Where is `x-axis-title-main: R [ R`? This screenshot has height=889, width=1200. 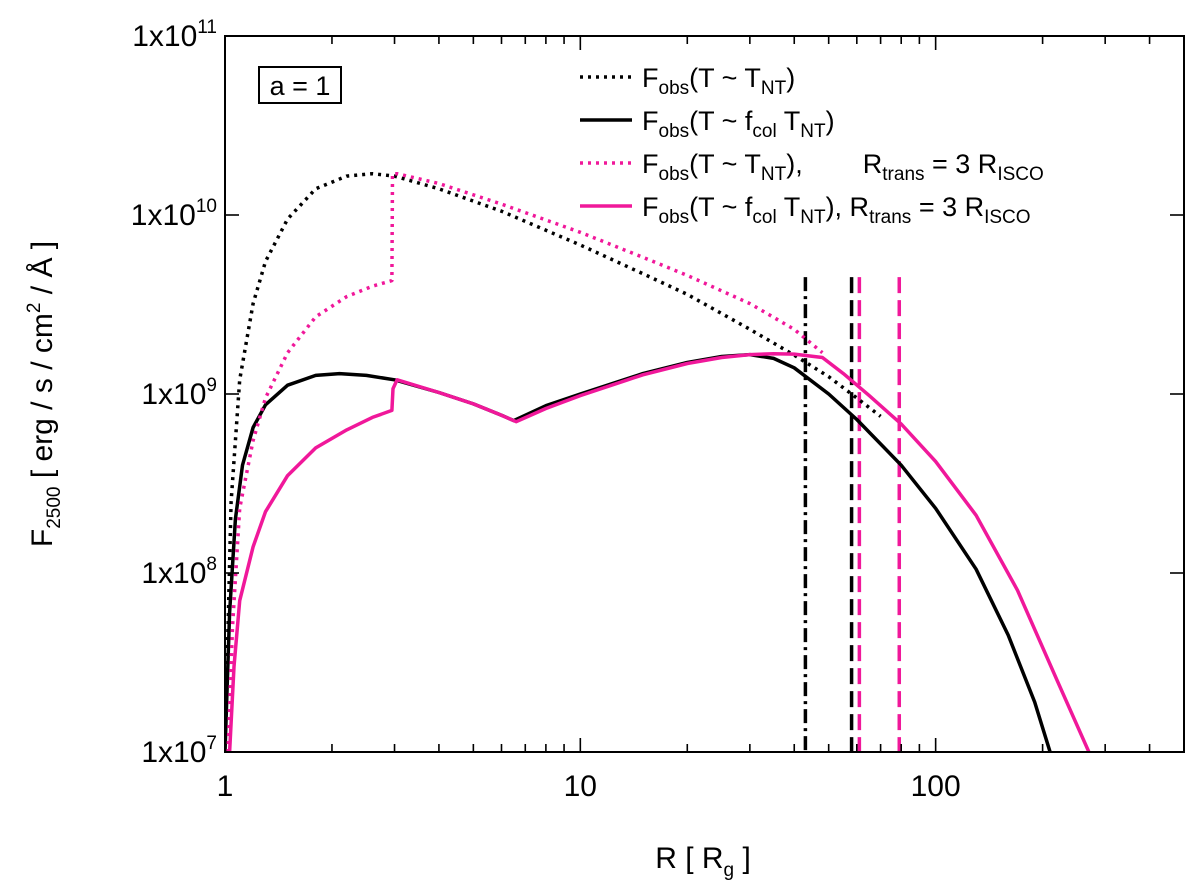 x-axis-title-main: R [ R is located at coordinates (689, 858).